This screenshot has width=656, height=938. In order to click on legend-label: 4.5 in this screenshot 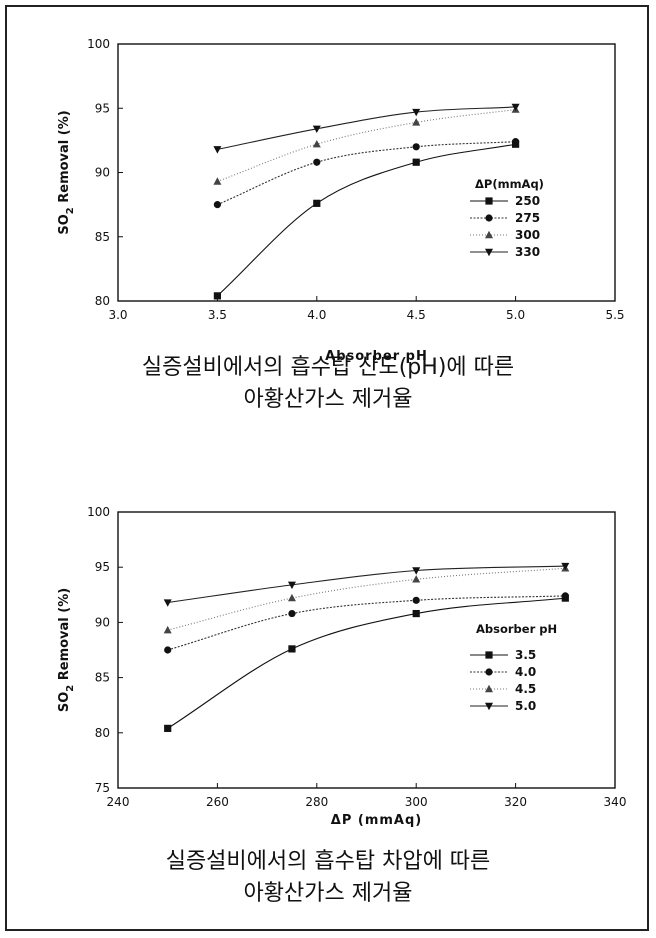, I will do `click(525, 689)`.